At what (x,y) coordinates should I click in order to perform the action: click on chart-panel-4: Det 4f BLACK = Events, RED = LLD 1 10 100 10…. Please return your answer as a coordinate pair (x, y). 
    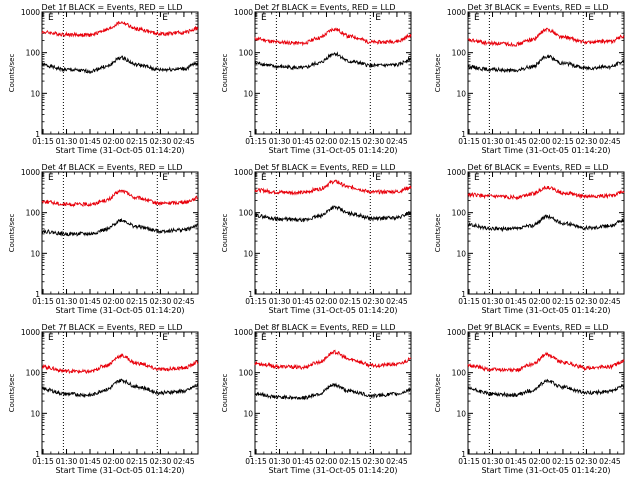
    Looking at the image, I should click on (103, 239).